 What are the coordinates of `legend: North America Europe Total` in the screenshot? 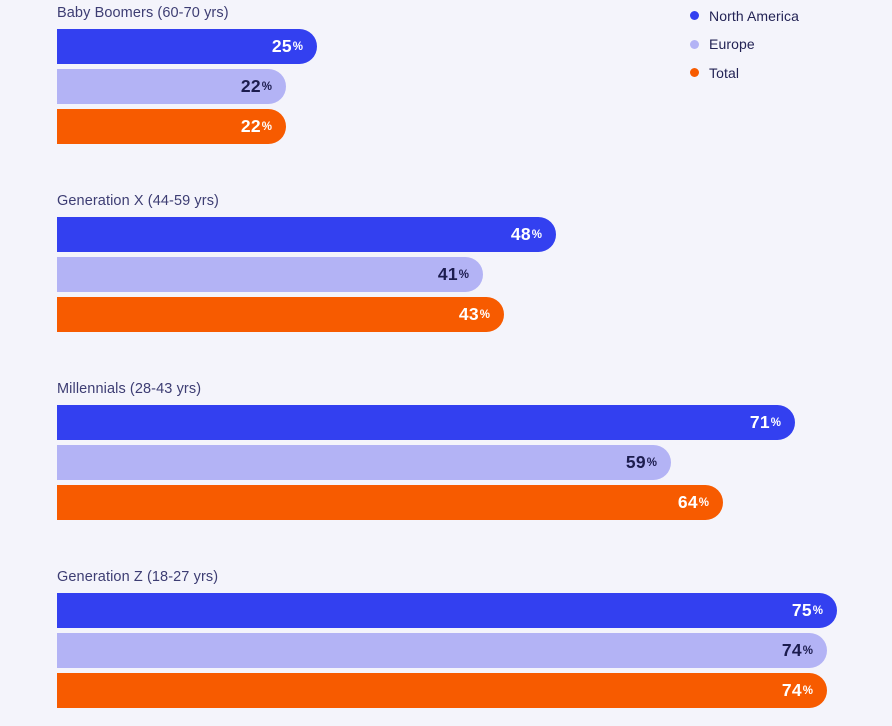 It's located at (744, 49).